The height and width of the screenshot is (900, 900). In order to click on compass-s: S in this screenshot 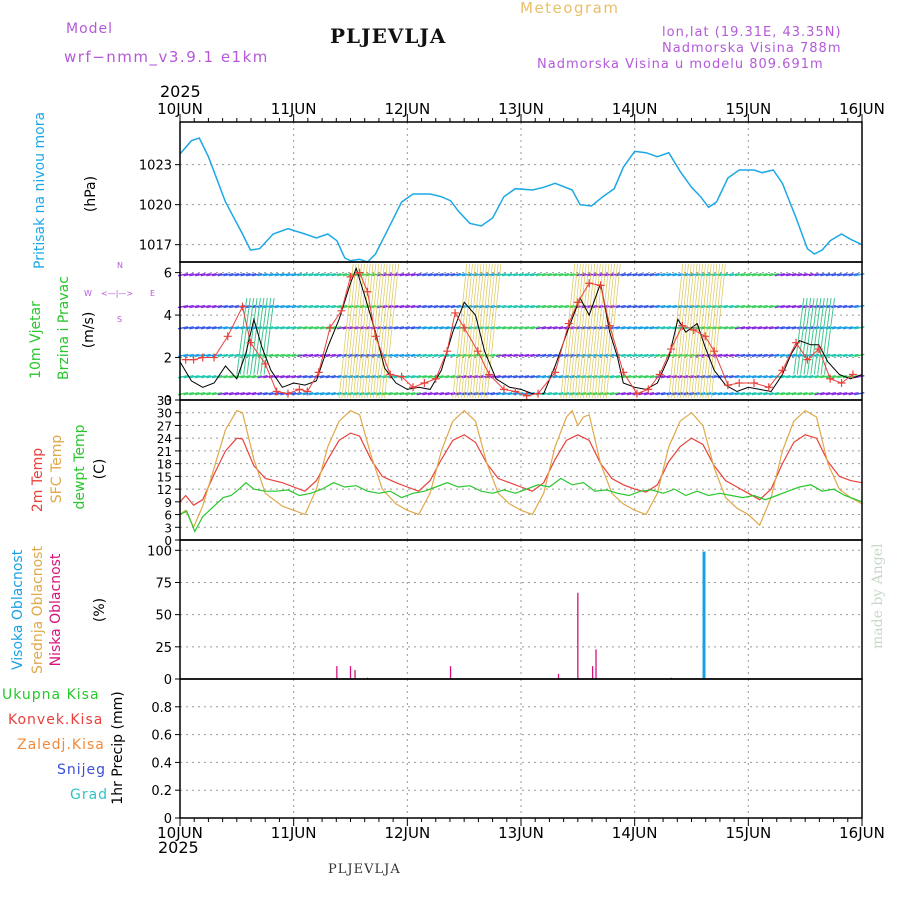, I will do `click(120, 319)`.